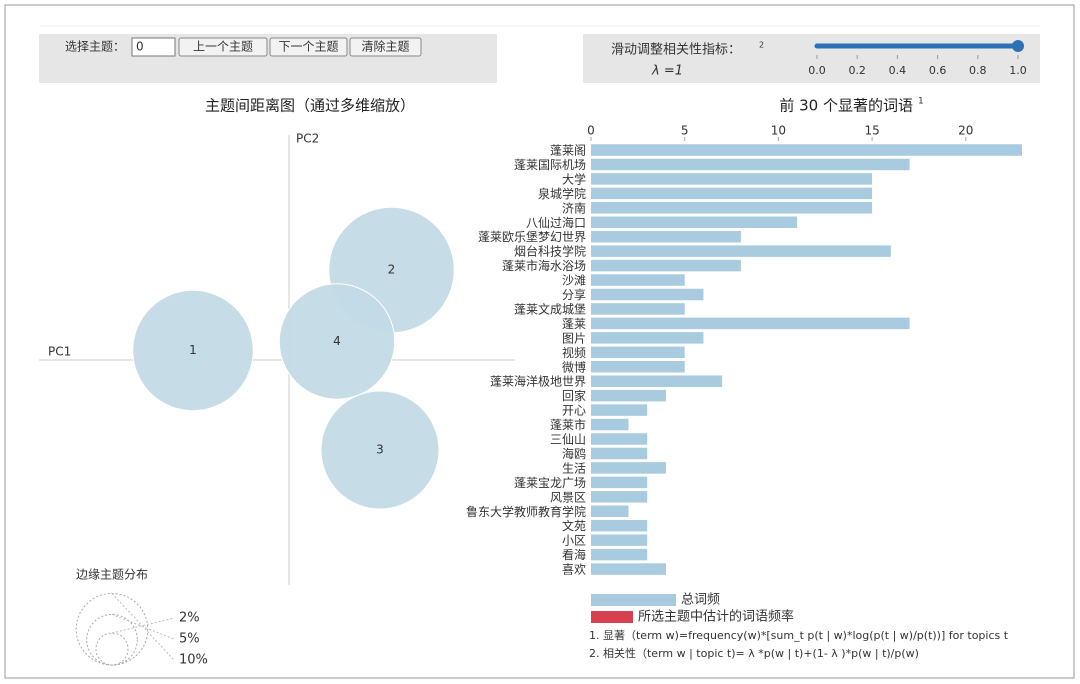 Image resolution: width=1080 pixels, height=684 pixels. I want to click on legend-label: 所选主题中估计的词语频率, so click(716, 617).